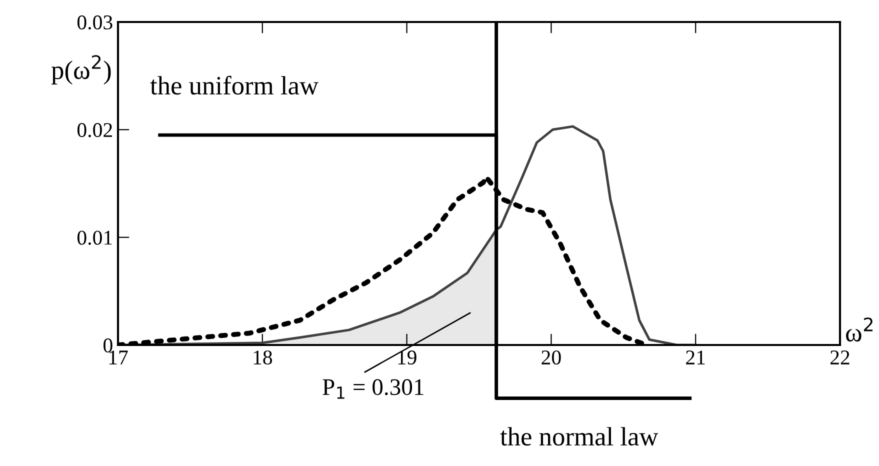  I want to click on x-tick-label: 18, so click(263, 357).